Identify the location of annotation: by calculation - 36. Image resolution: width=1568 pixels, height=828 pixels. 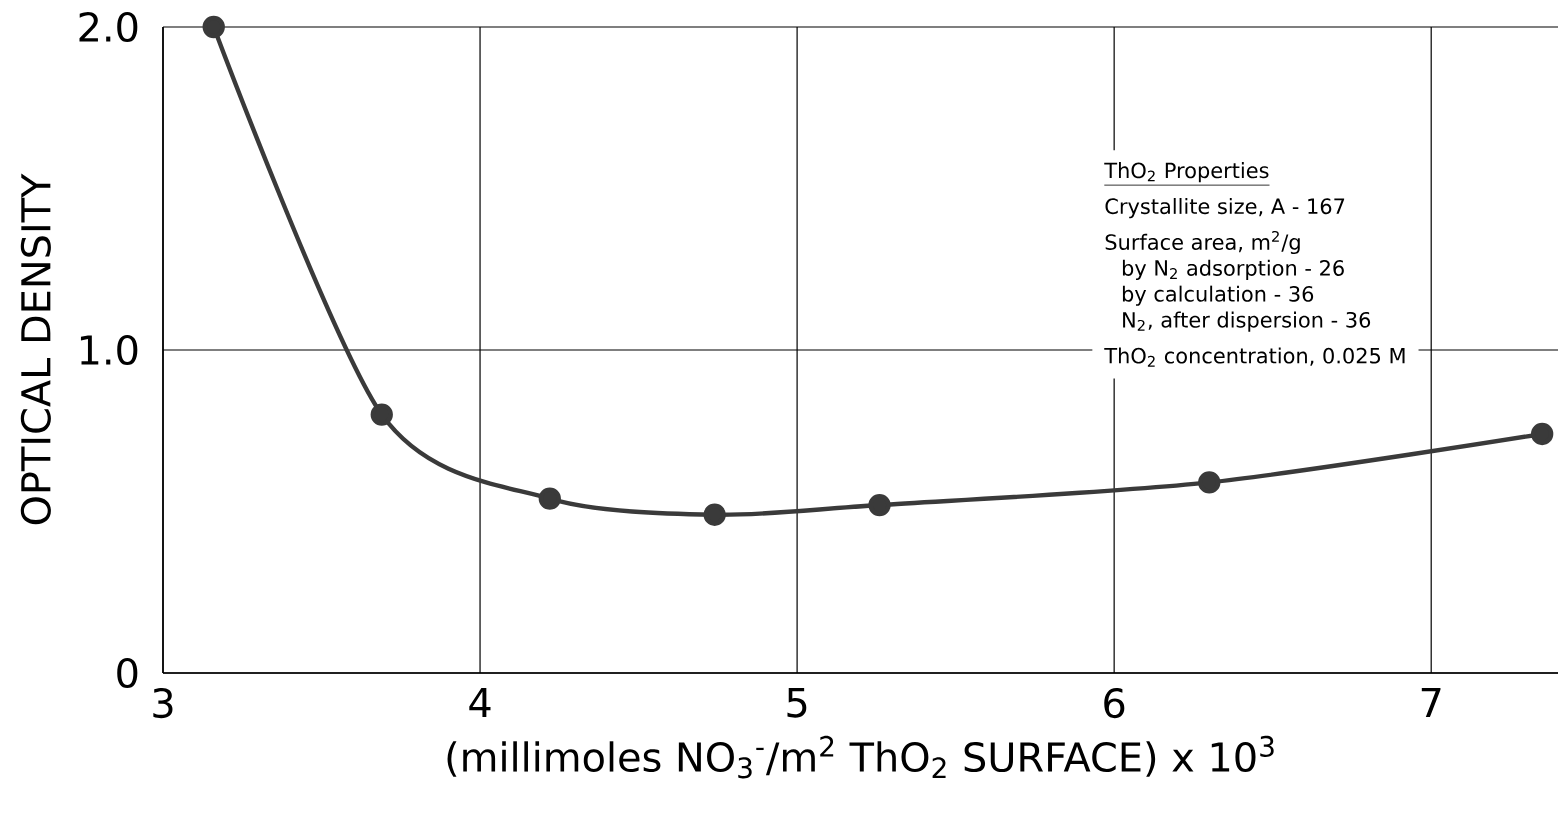
(1218, 295).